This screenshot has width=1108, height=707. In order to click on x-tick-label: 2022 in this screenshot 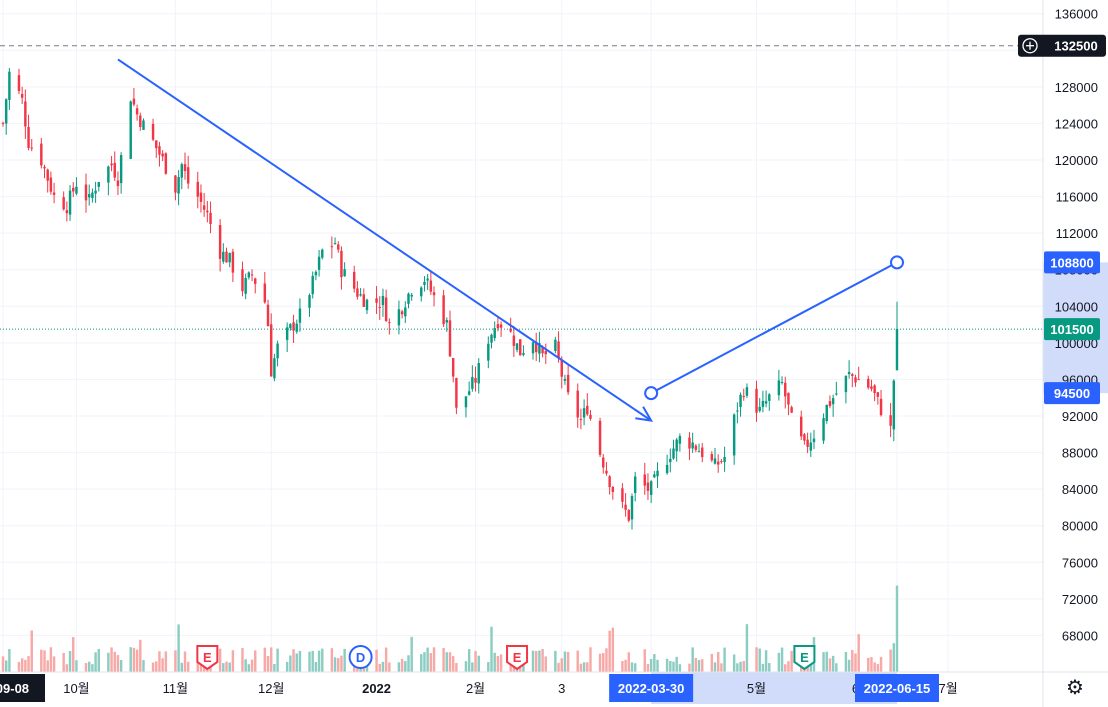, I will do `click(376, 688)`.